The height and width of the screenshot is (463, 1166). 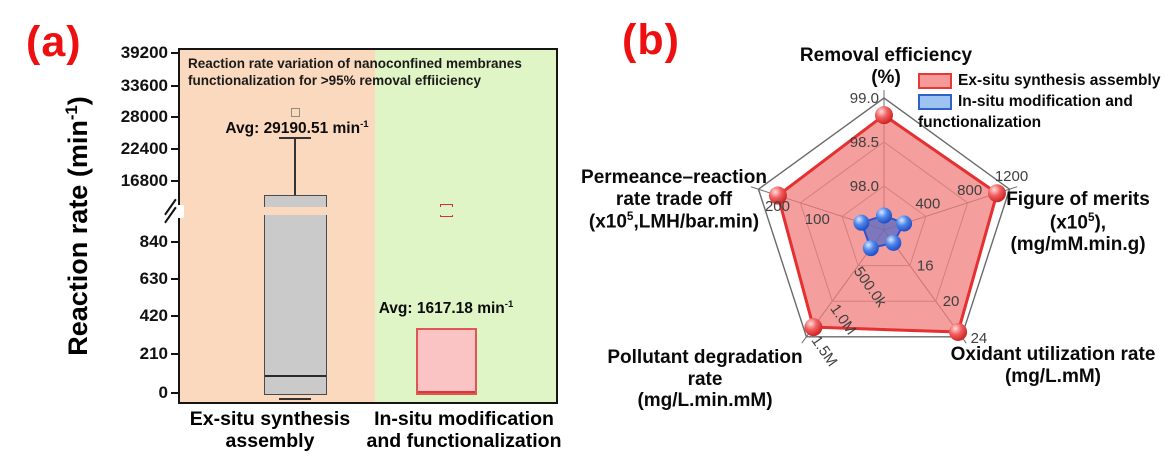 I want to click on axis-title-line: Oxidant utilization rate, so click(x=1053, y=354).